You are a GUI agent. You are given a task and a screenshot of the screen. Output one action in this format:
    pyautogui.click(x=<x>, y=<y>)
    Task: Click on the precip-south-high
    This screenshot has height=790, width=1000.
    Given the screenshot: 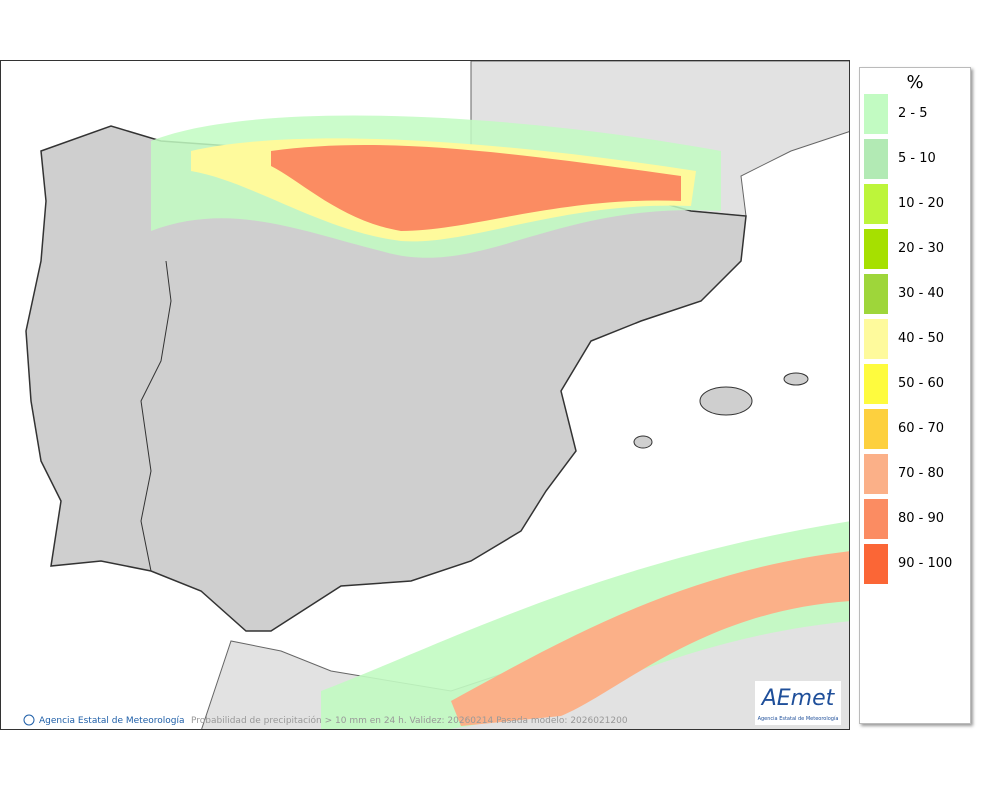 What is the action you would take?
    pyautogui.click(x=650, y=638)
    